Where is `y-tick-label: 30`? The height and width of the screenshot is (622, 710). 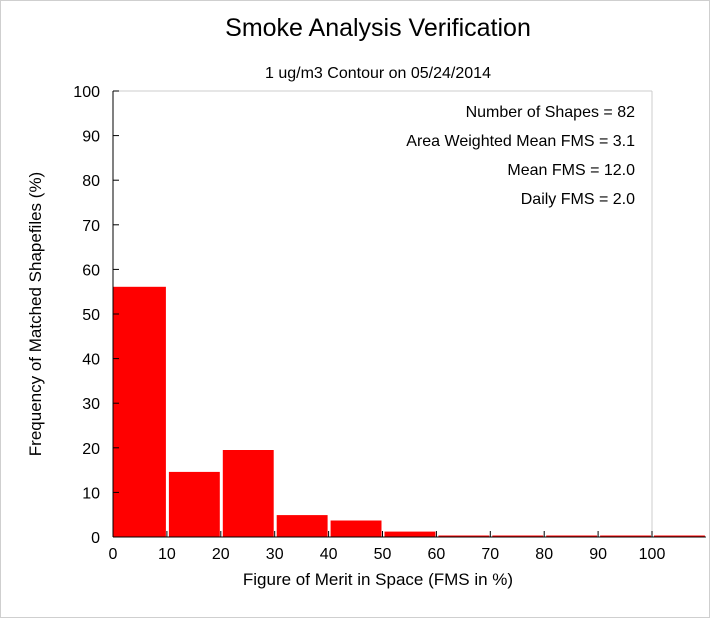
y-tick-label: 30 is located at coordinates (91, 404).